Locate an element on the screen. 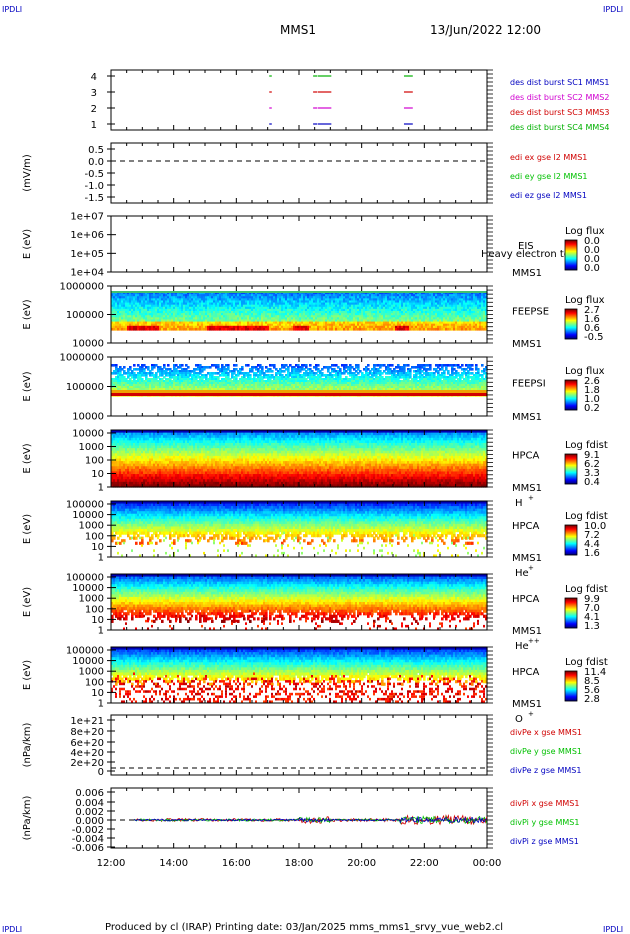  xaxis-tick-label: 12:00 is located at coordinates (111, 863).